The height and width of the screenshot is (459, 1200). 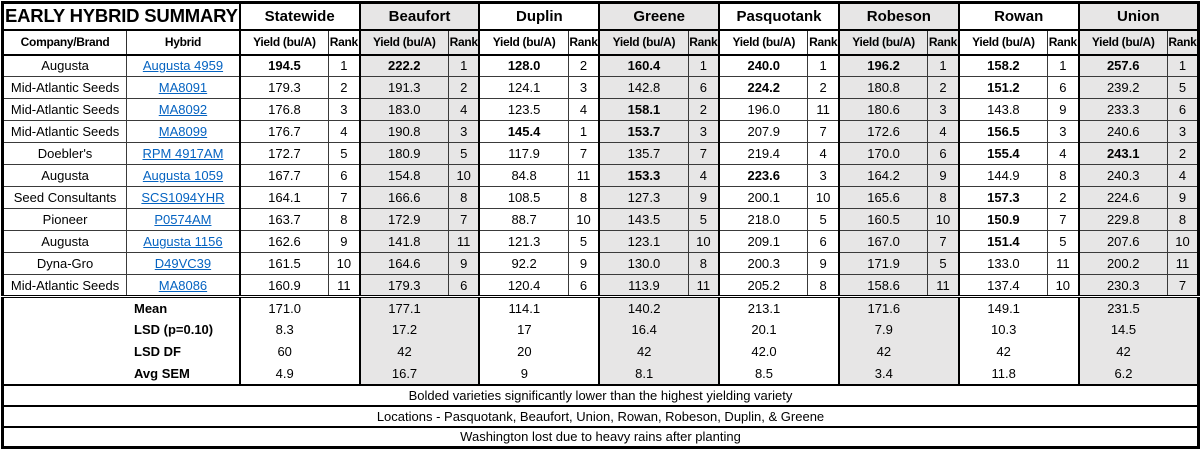 What do you see at coordinates (523, 109) in the screenshot?
I see `yield-cell: 123.5` at bounding box center [523, 109].